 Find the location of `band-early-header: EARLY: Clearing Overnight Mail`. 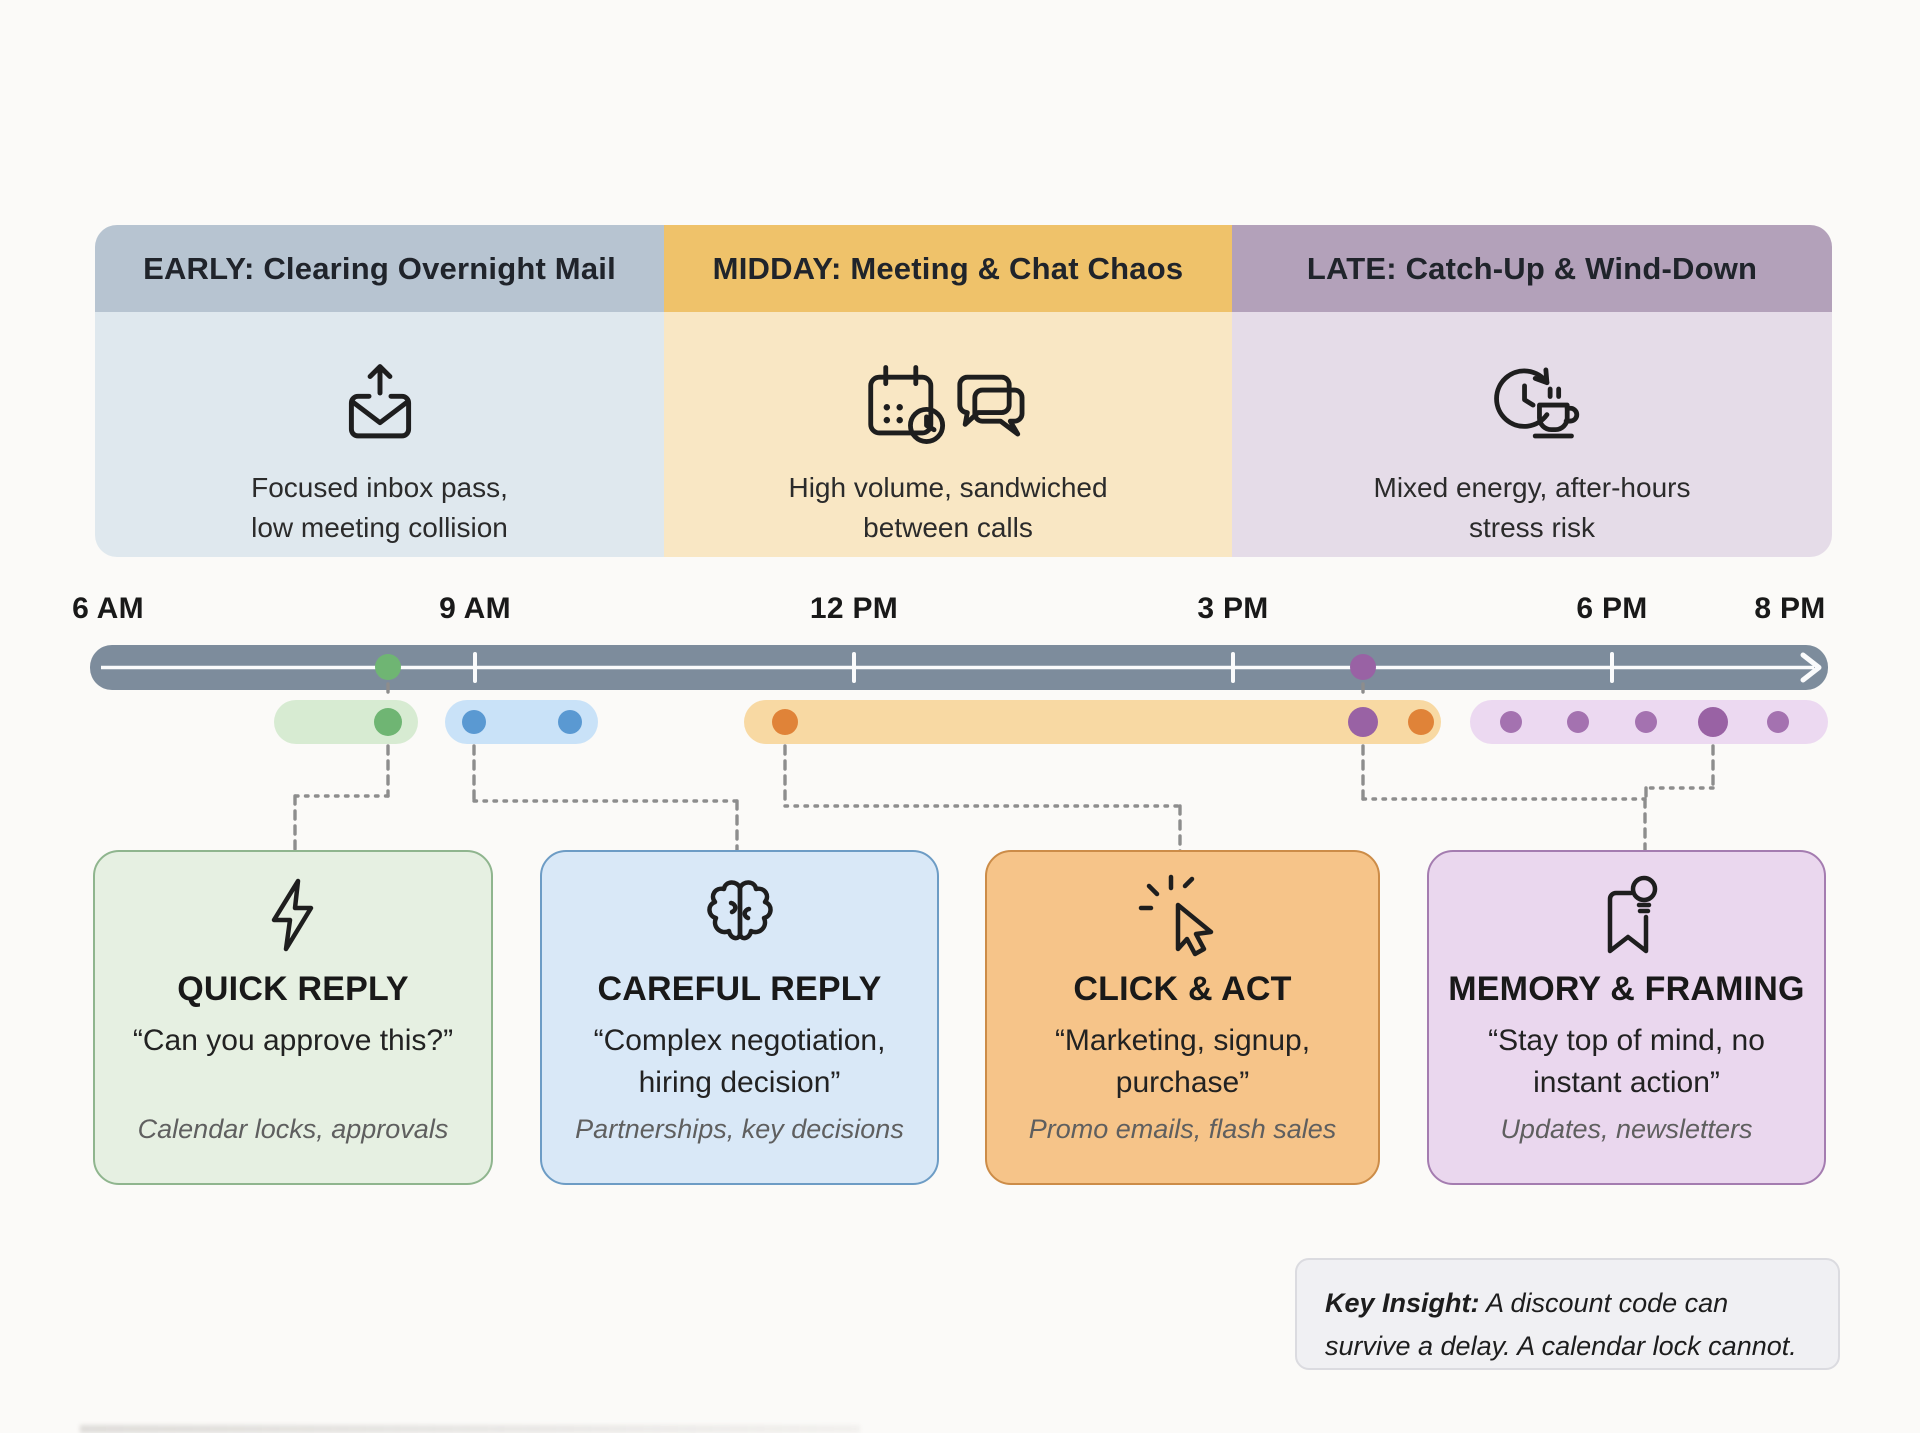

band-early-header: EARLY: Clearing Overnight Mail is located at coordinates (379, 268).